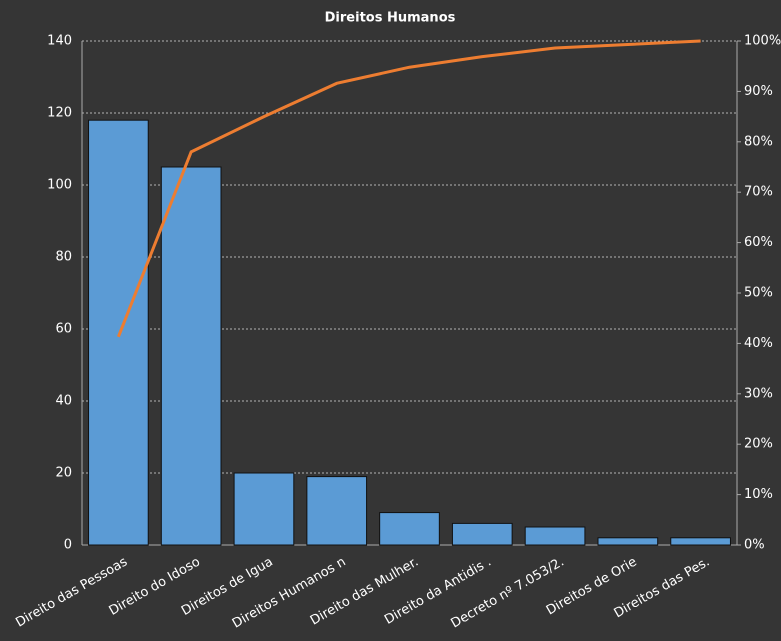  I want to click on y2-tick-label: 20%, so click(758, 444).